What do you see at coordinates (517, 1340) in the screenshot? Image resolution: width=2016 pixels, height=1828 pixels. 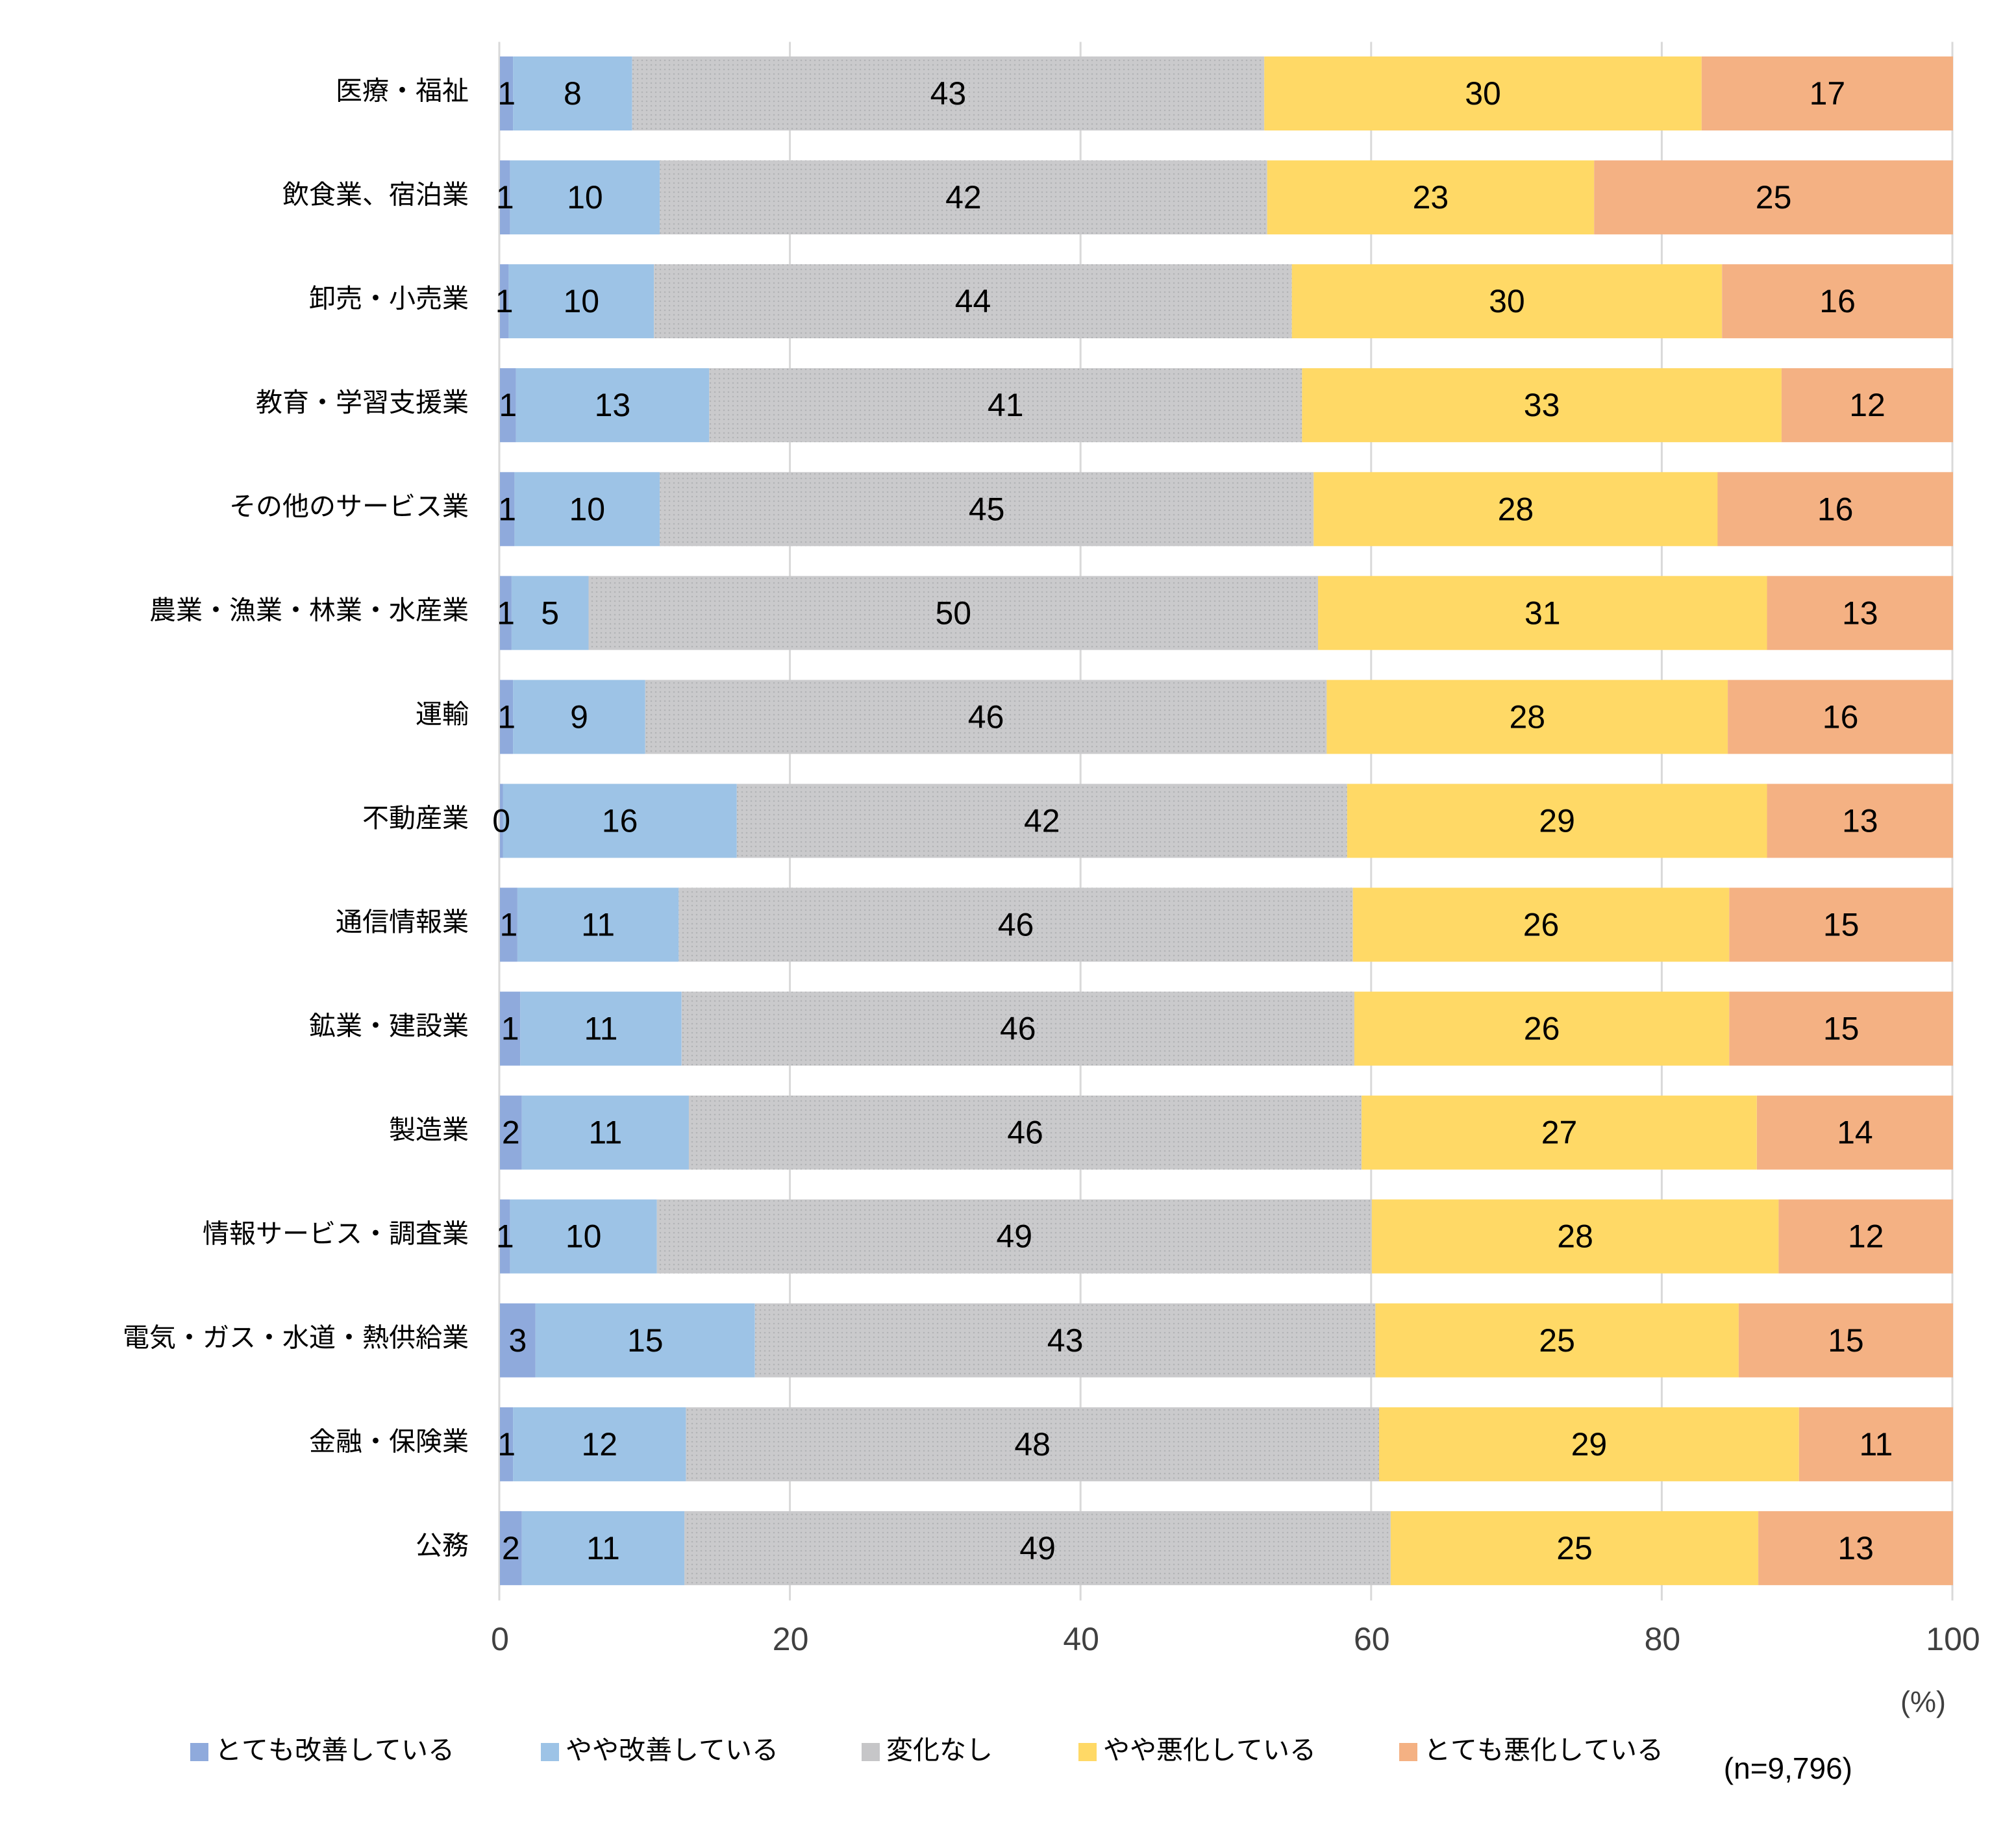 I see `svg-text: 3` at bounding box center [517, 1340].